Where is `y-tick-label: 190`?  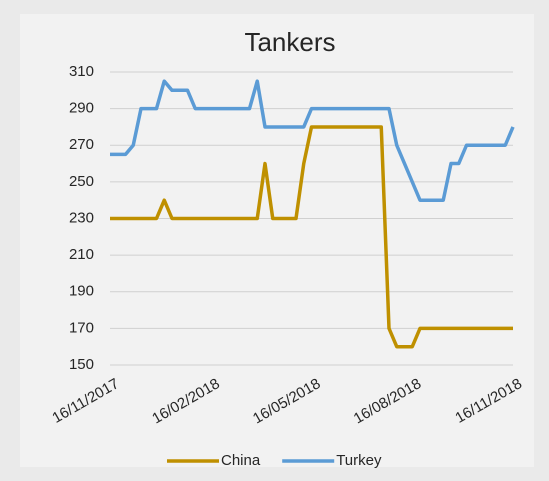 y-tick-label: 190 is located at coordinates (81, 291).